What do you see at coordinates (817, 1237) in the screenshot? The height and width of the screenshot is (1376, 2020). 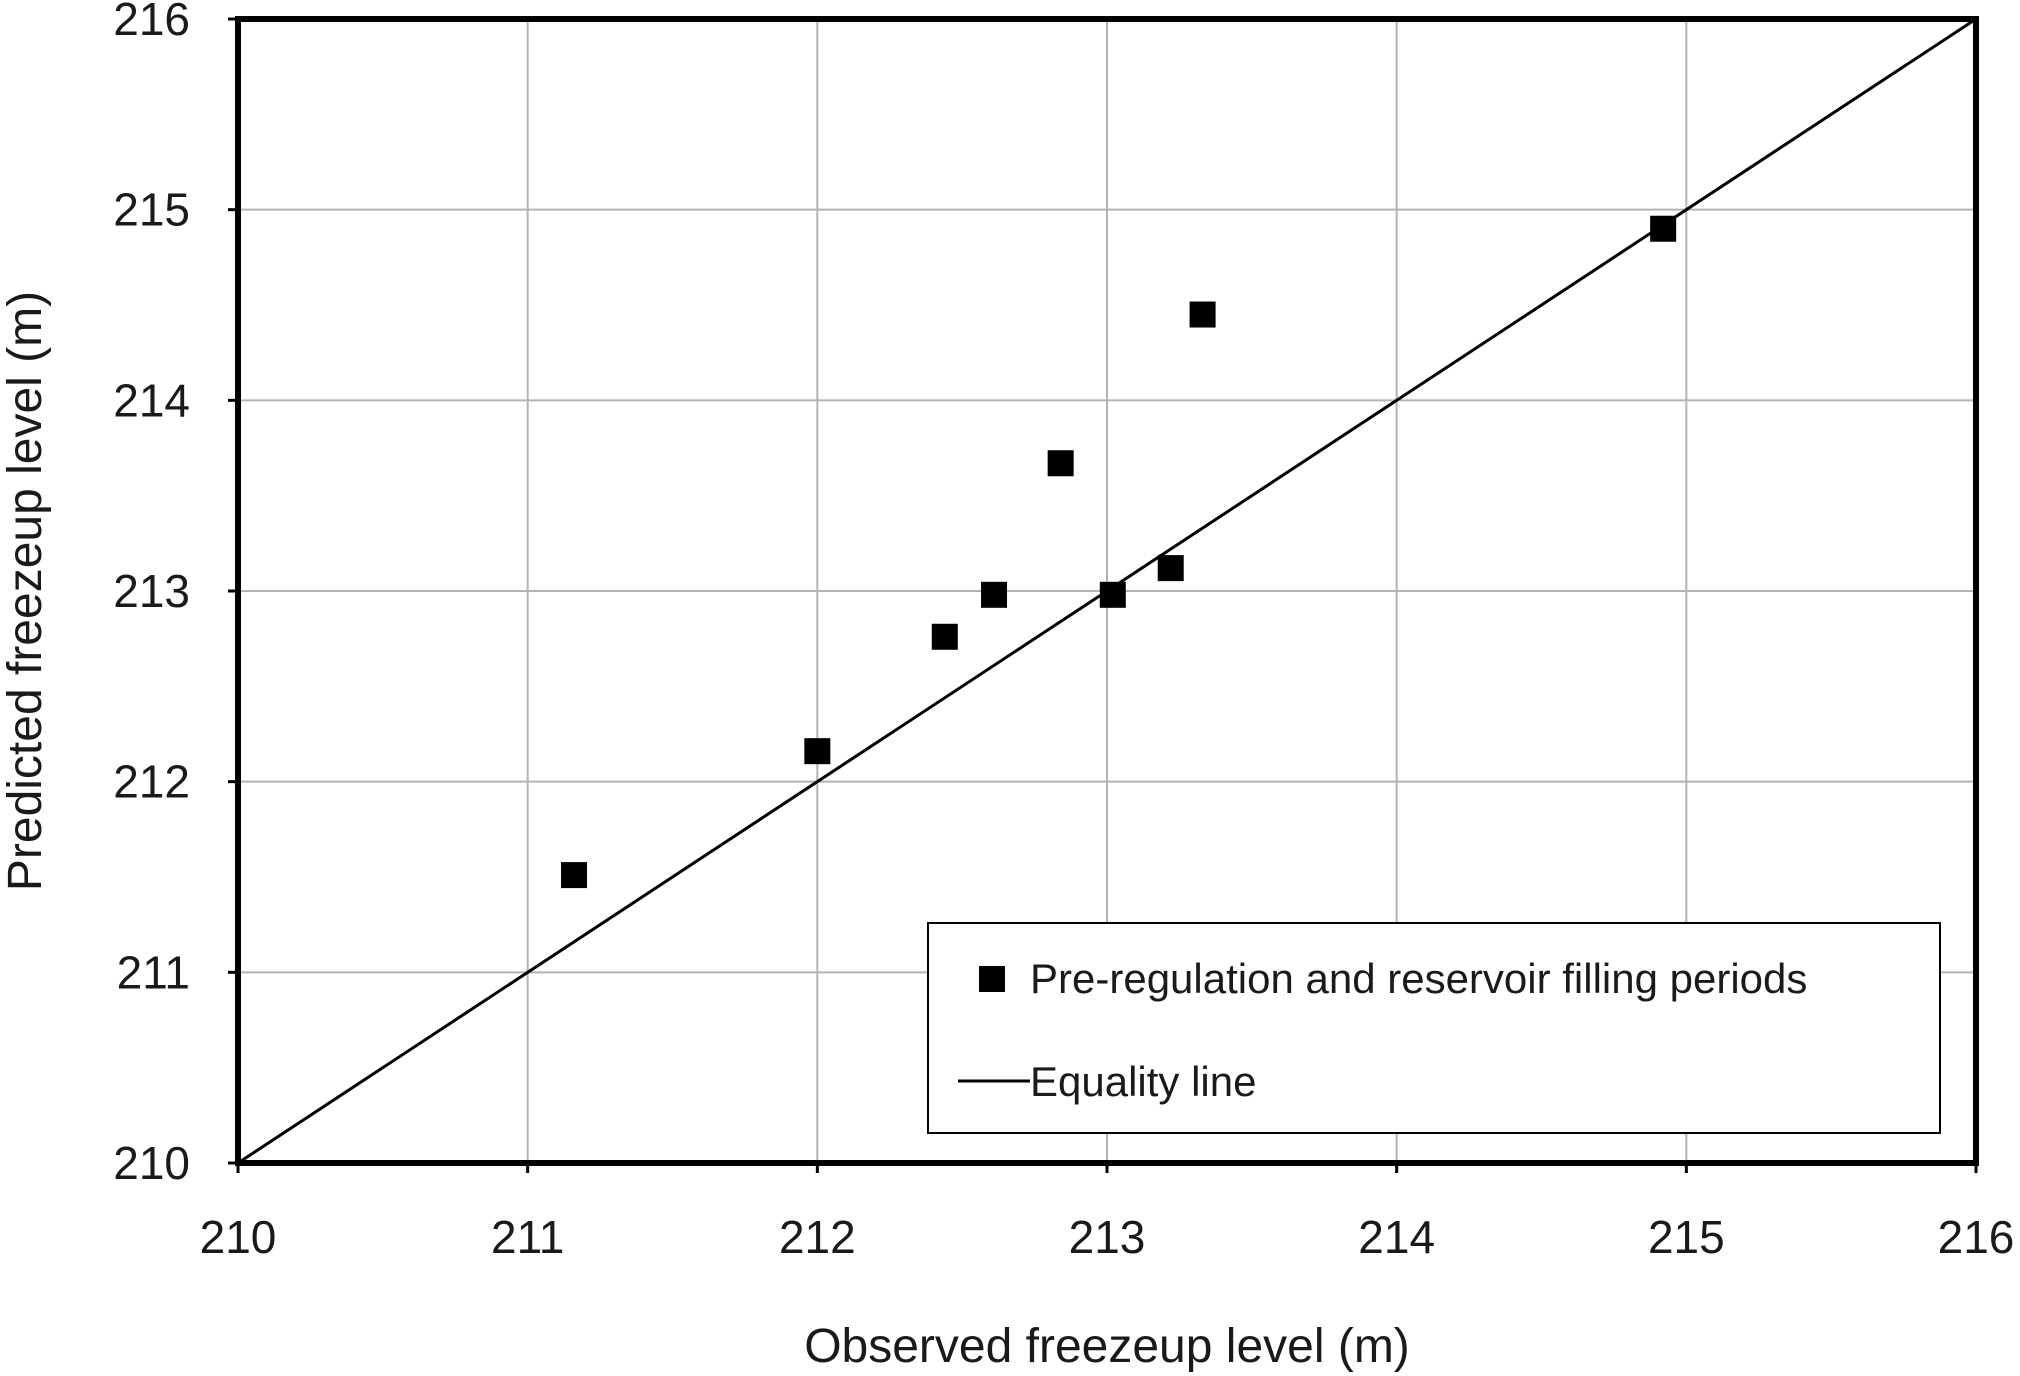 I see `x-tick-label: 212` at bounding box center [817, 1237].